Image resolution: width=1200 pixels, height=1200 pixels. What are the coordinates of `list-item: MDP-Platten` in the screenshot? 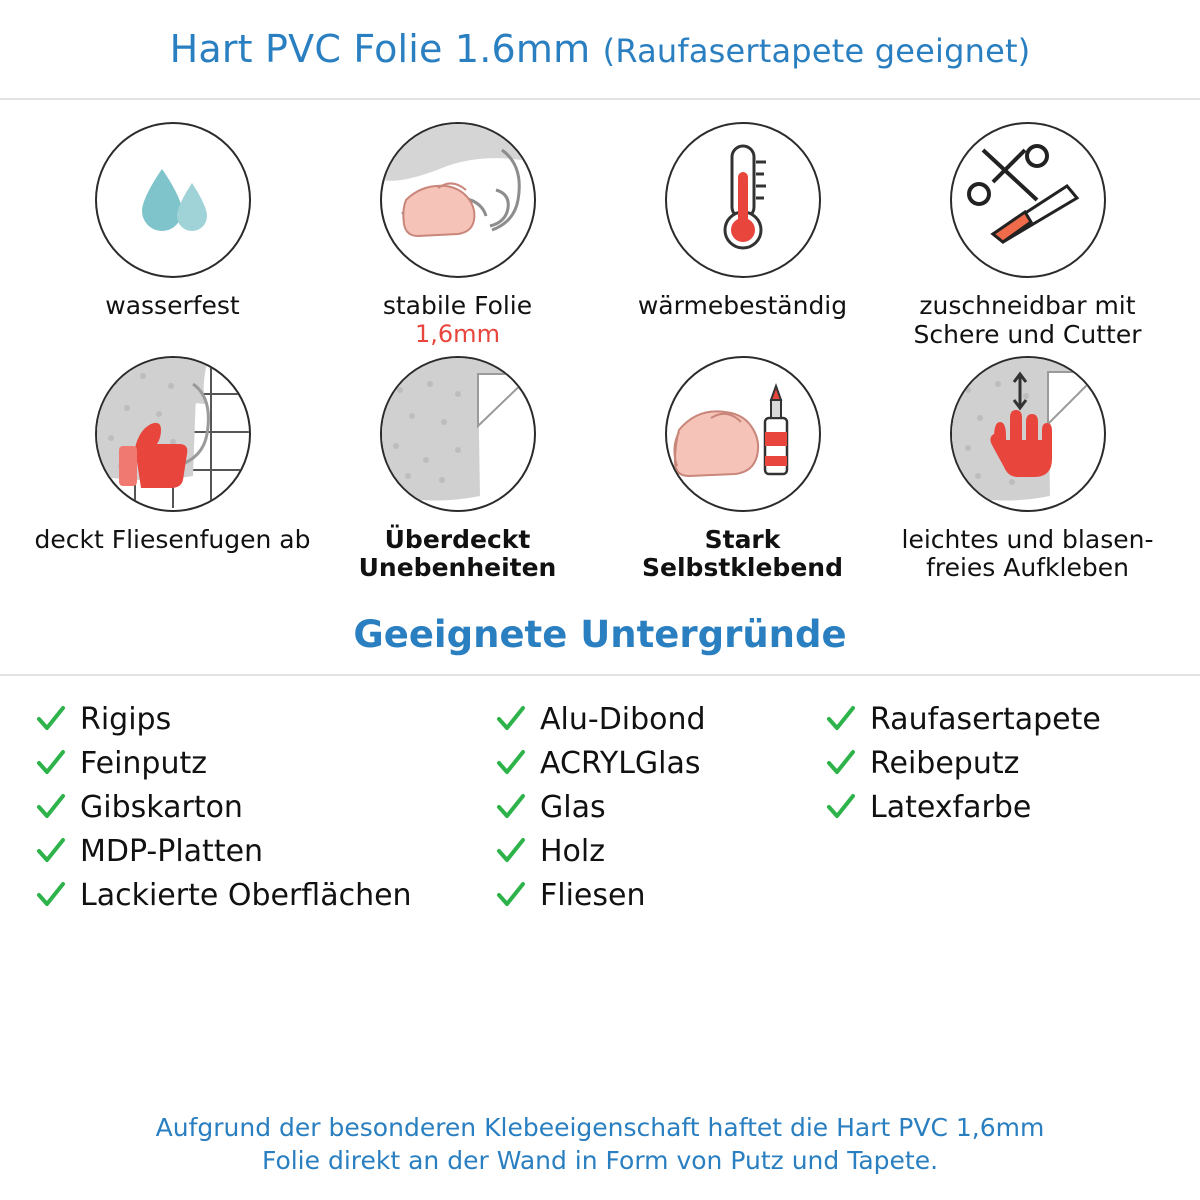 It's located at (266, 851).